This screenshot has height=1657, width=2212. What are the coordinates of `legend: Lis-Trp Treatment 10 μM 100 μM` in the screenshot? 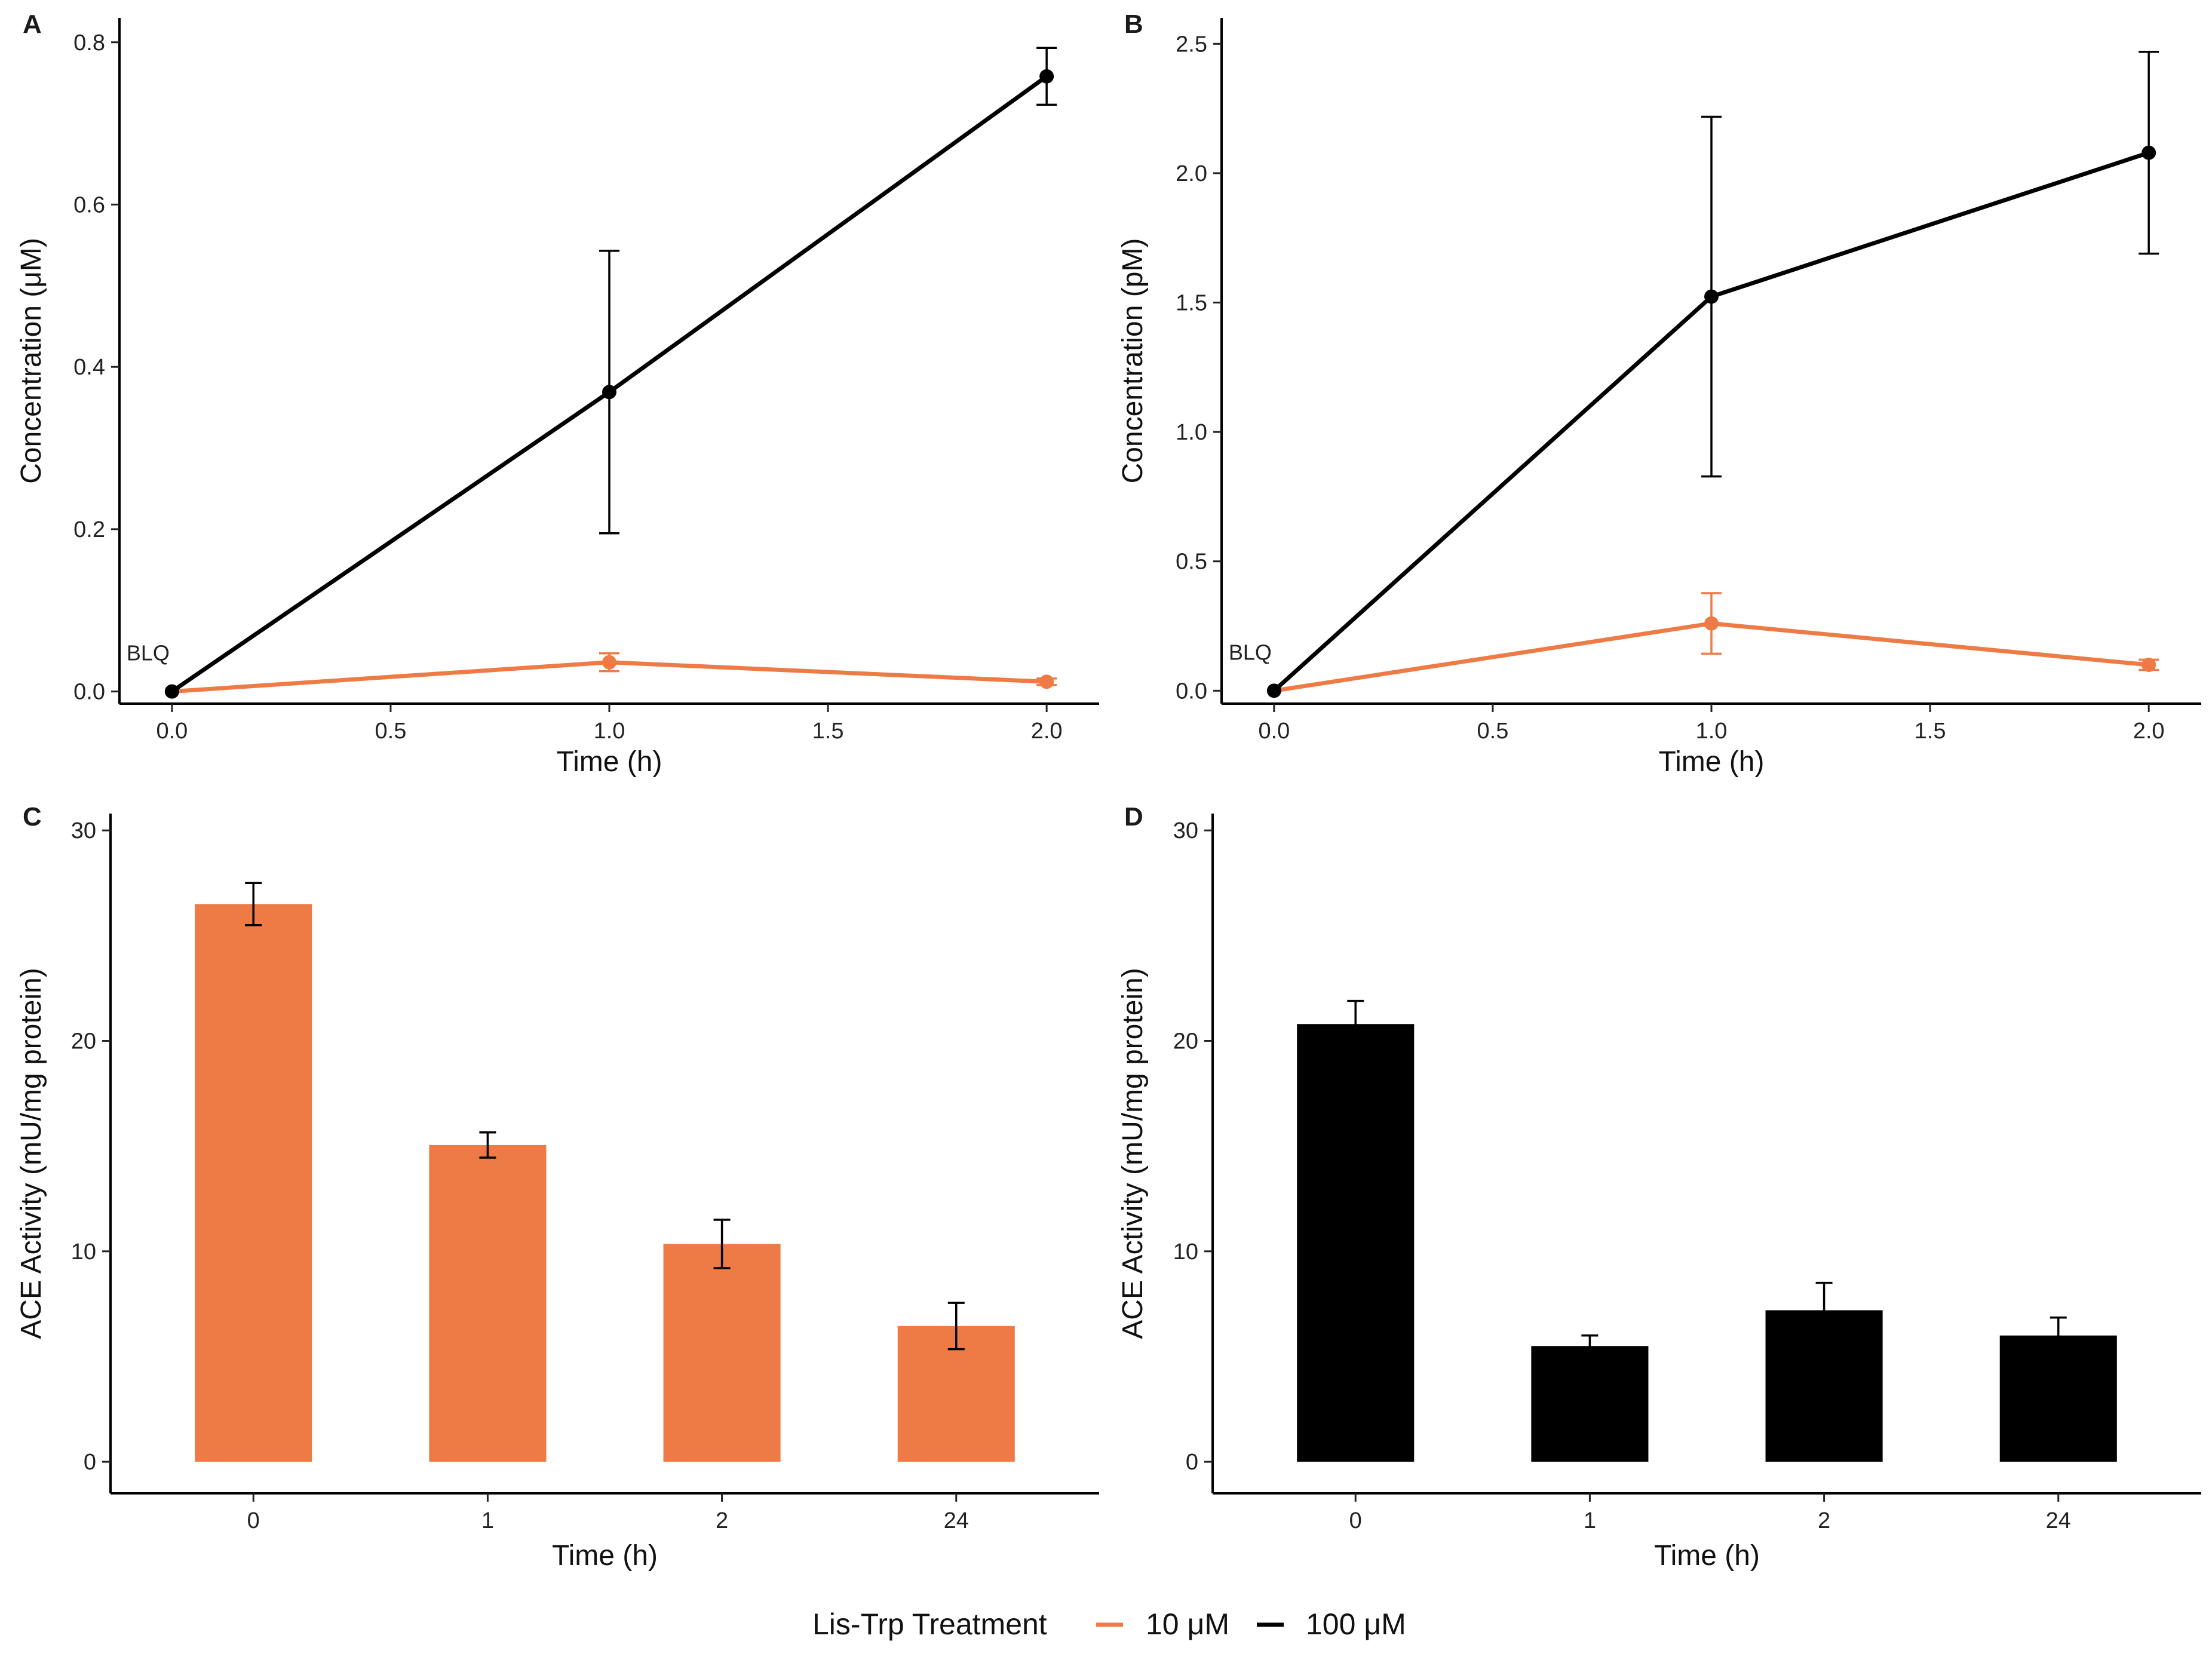 It's located at (1109, 1624).